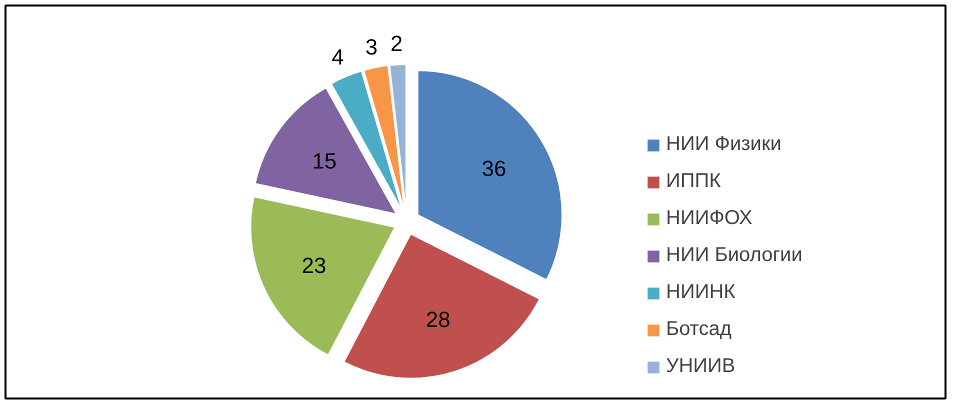 The image size is (954, 407). What do you see at coordinates (699, 329) in the screenshot?
I see `legend-label: Ботсад` at bounding box center [699, 329].